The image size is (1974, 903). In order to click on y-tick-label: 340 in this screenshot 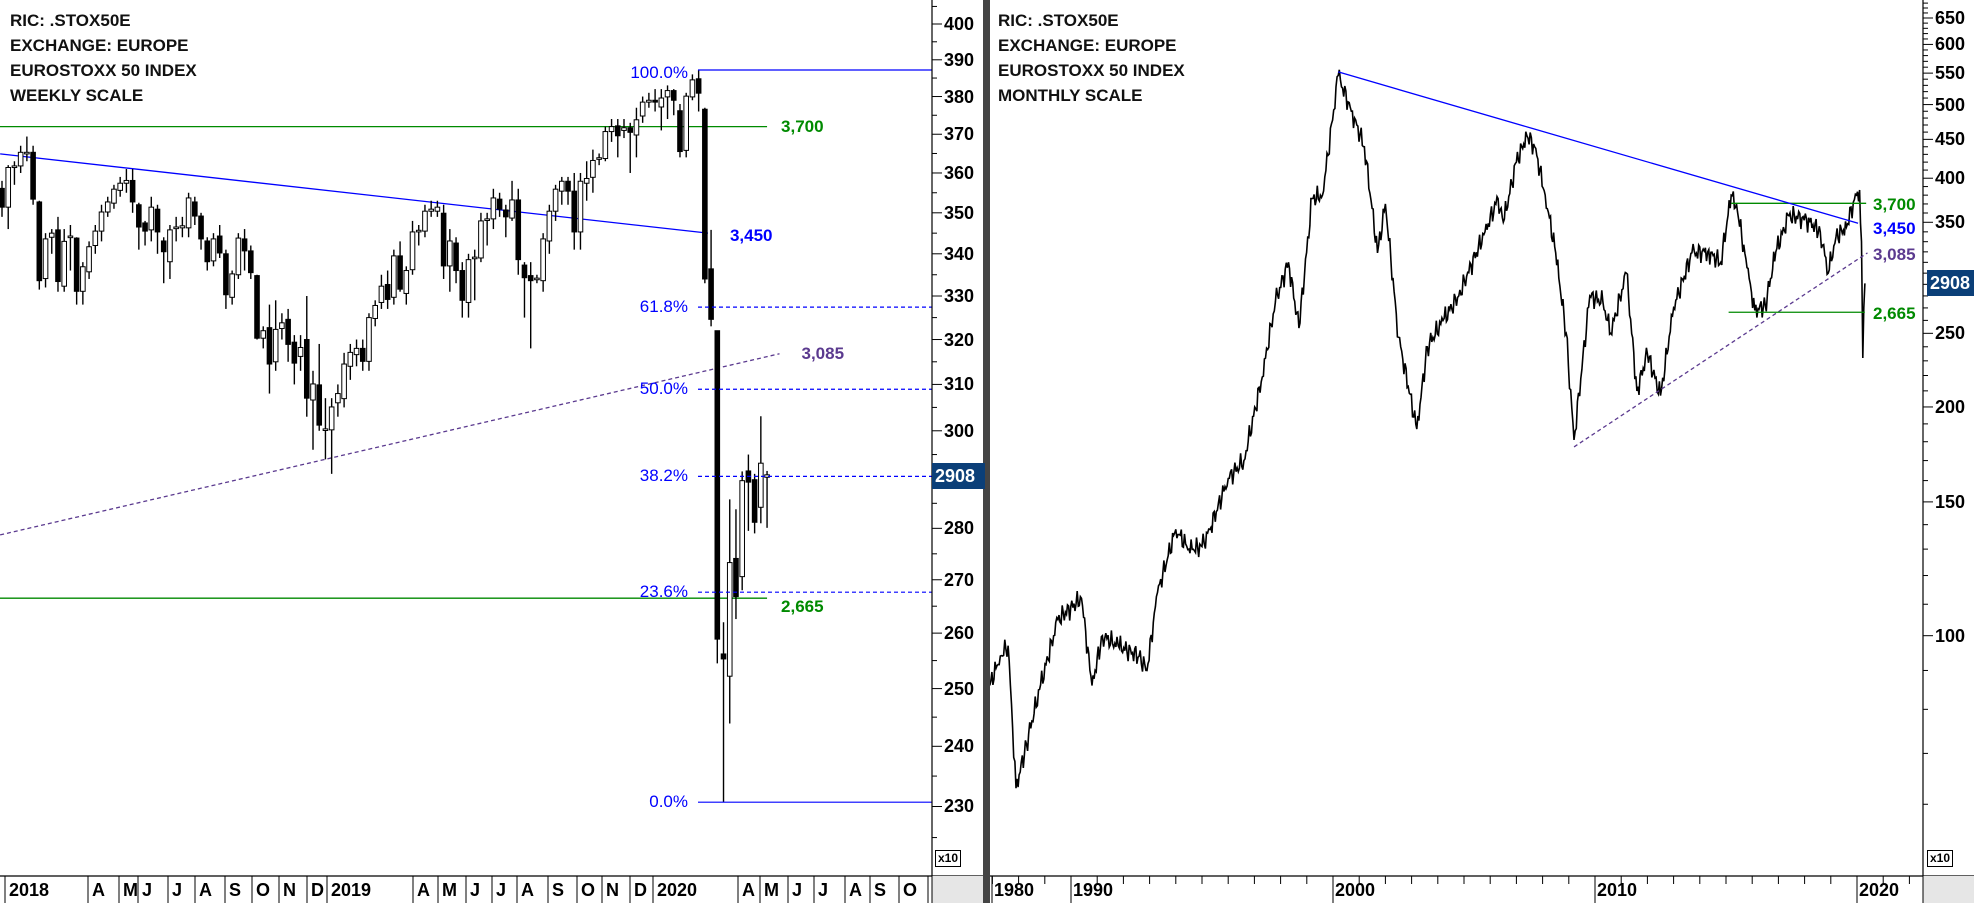, I will do `click(959, 253)`.